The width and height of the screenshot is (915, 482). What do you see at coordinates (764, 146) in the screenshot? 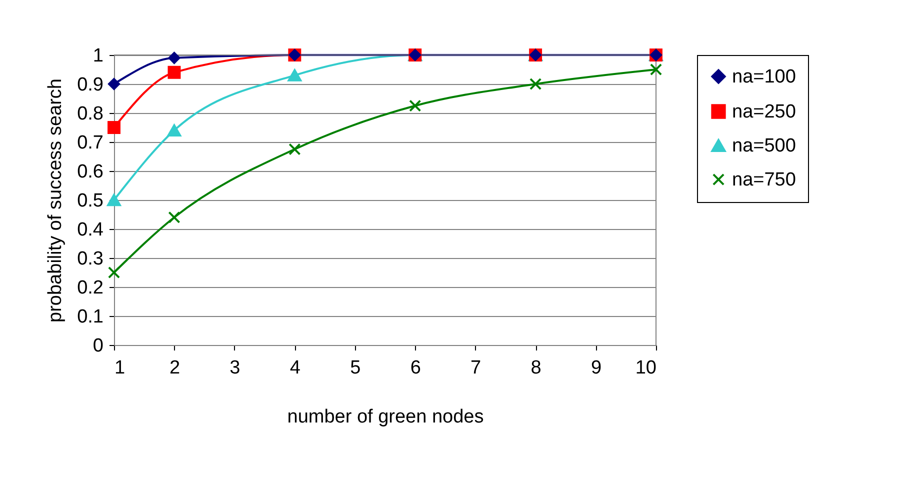
I see `legend-label: na=500` at bounding box center [764, 146].